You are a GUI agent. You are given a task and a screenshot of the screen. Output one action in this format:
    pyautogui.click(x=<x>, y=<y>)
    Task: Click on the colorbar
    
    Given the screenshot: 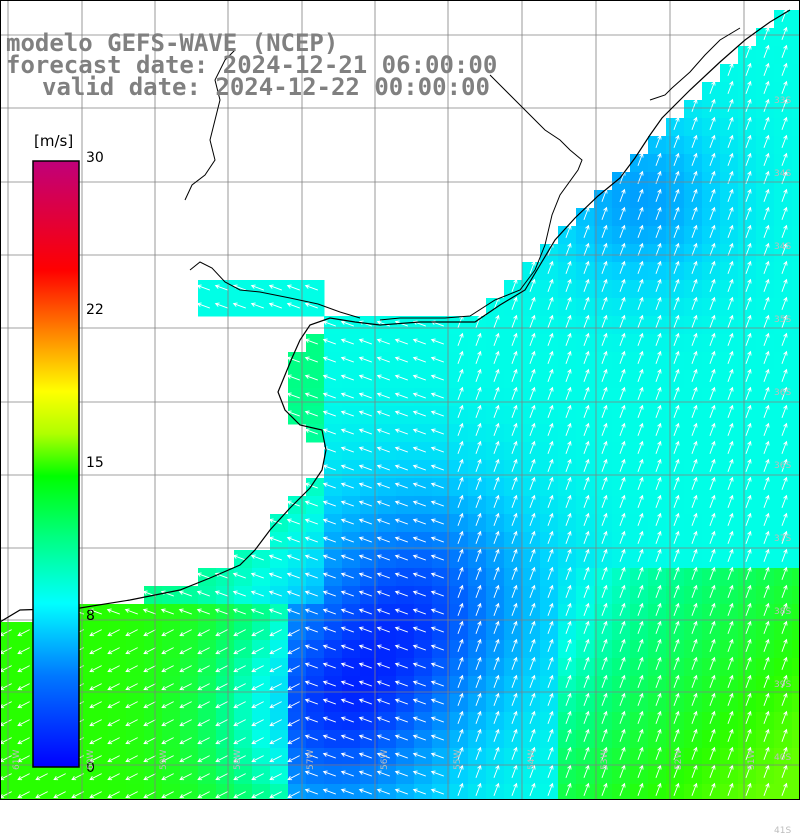 What is the action you would take?
    pyautogui.click(x=57, y=465)
    